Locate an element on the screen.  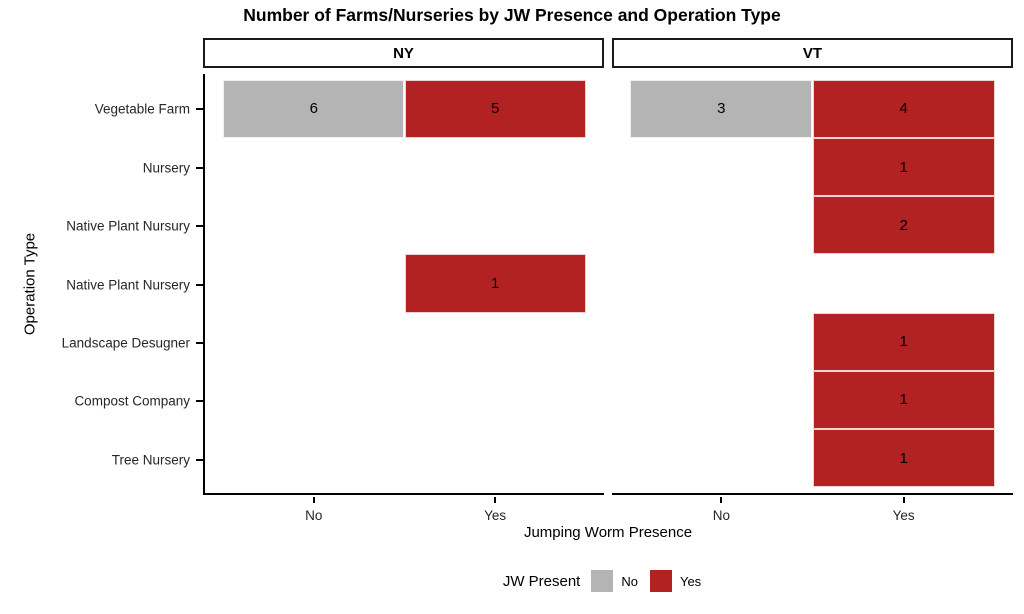
facet-strip-vt: VT is located at coordinates (812, 53).